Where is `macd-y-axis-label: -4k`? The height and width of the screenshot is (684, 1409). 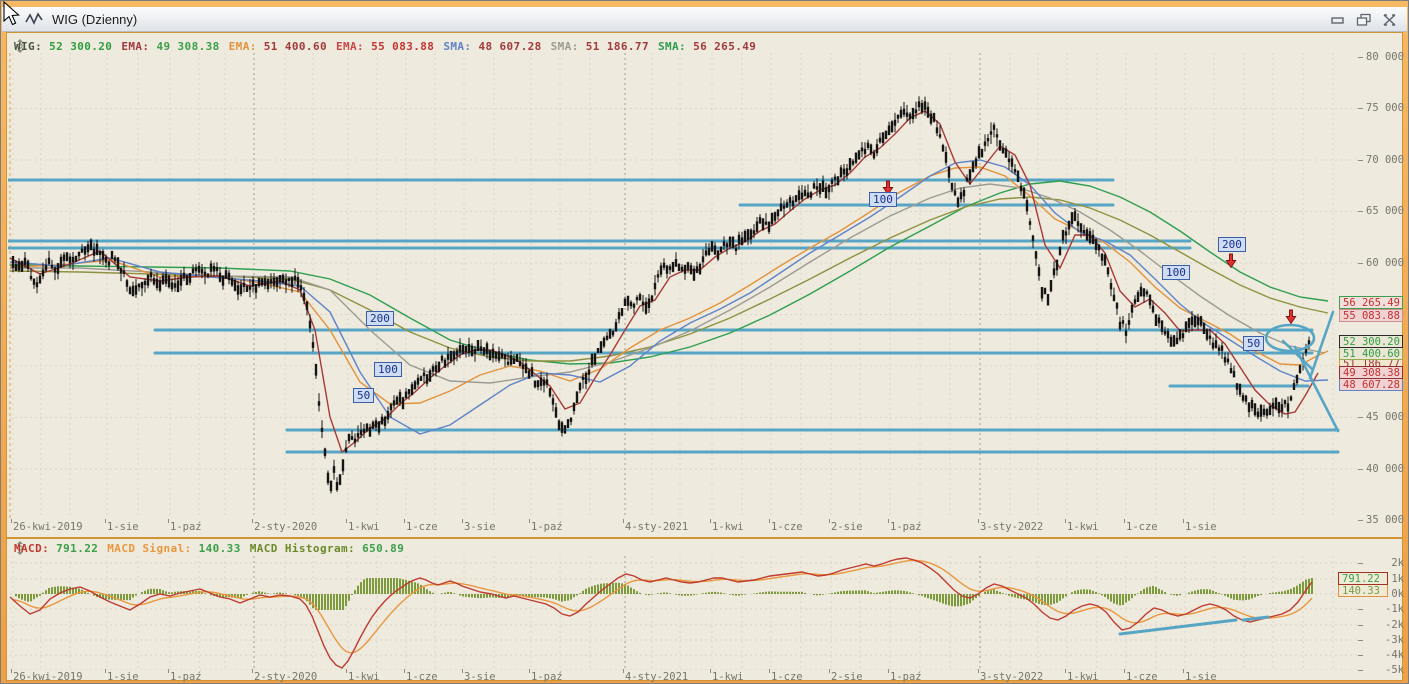
macd-y-axis-label: -4k is located at coordinates (1394, 655).